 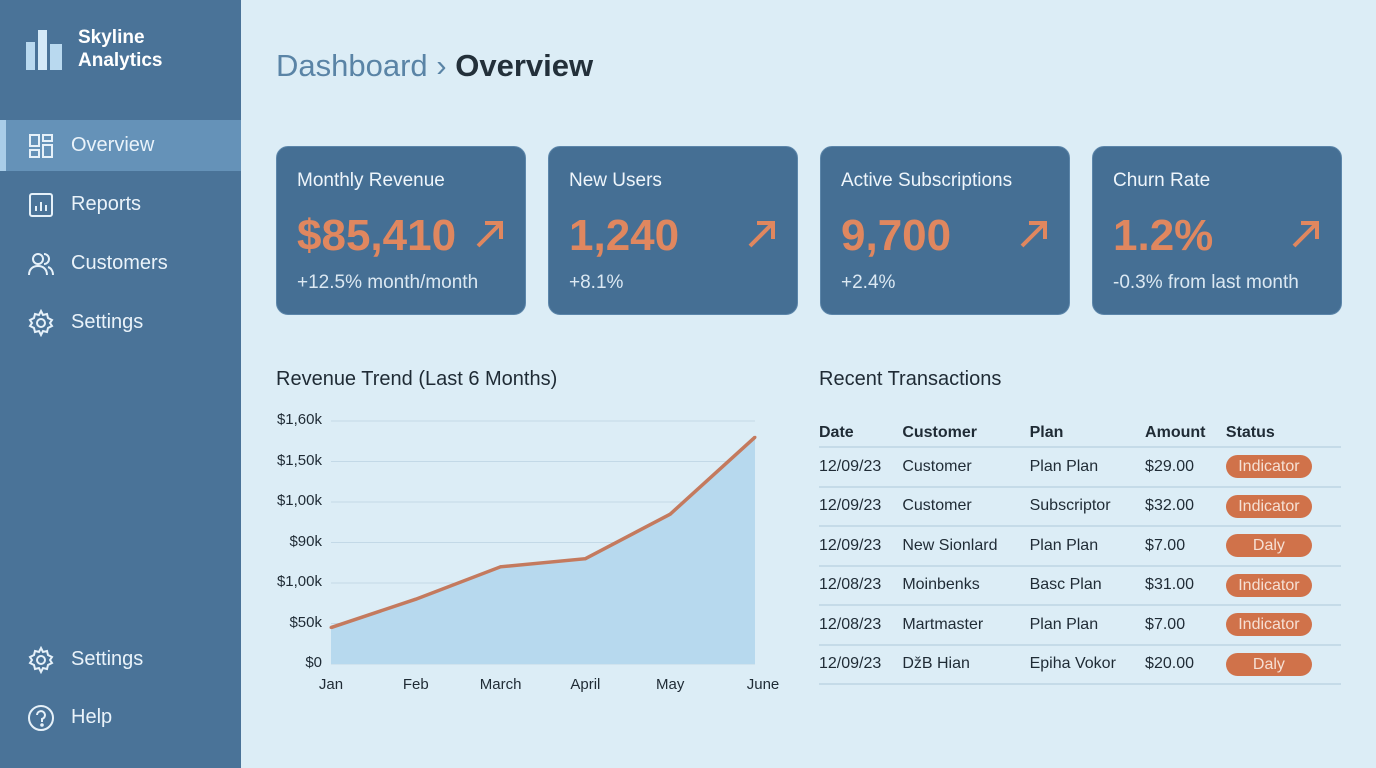 What do you see at coordinates (299, 419) in the screenshot?
I see `y-tick-label: $1,60k` at bounding box center [299, 419].